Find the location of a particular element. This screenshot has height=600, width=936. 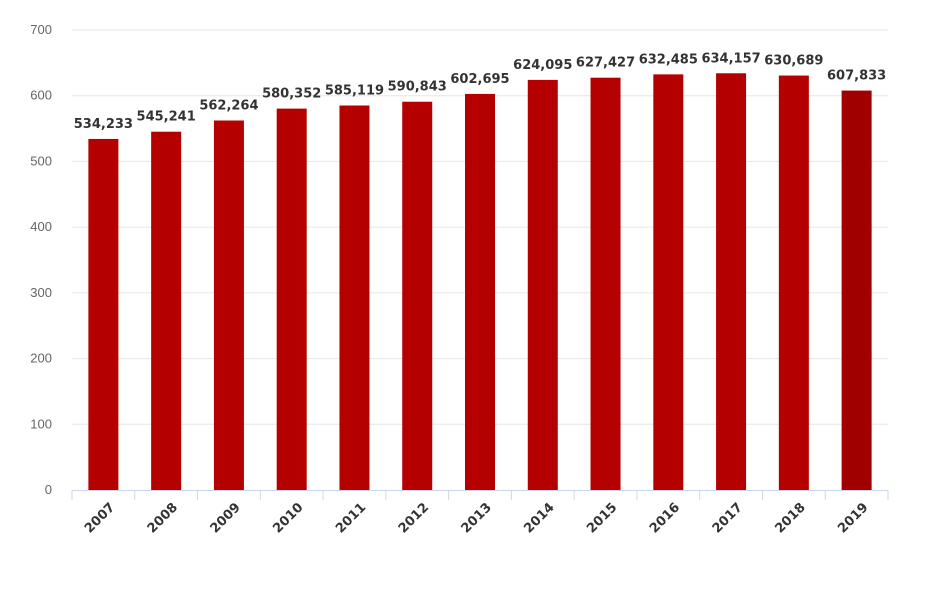

data-label: 562,264 is located at coordinates (228, 106).